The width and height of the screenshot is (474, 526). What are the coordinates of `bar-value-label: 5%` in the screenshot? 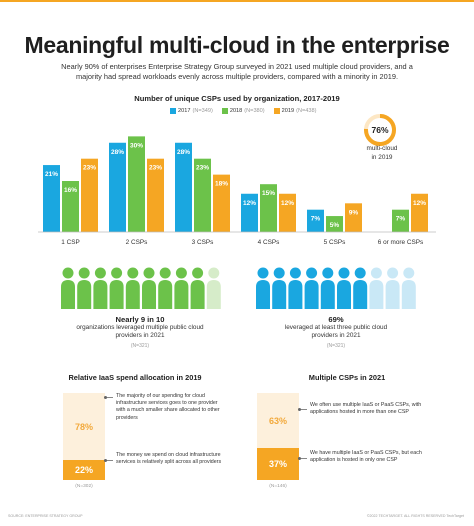 It's located at (335, 225).